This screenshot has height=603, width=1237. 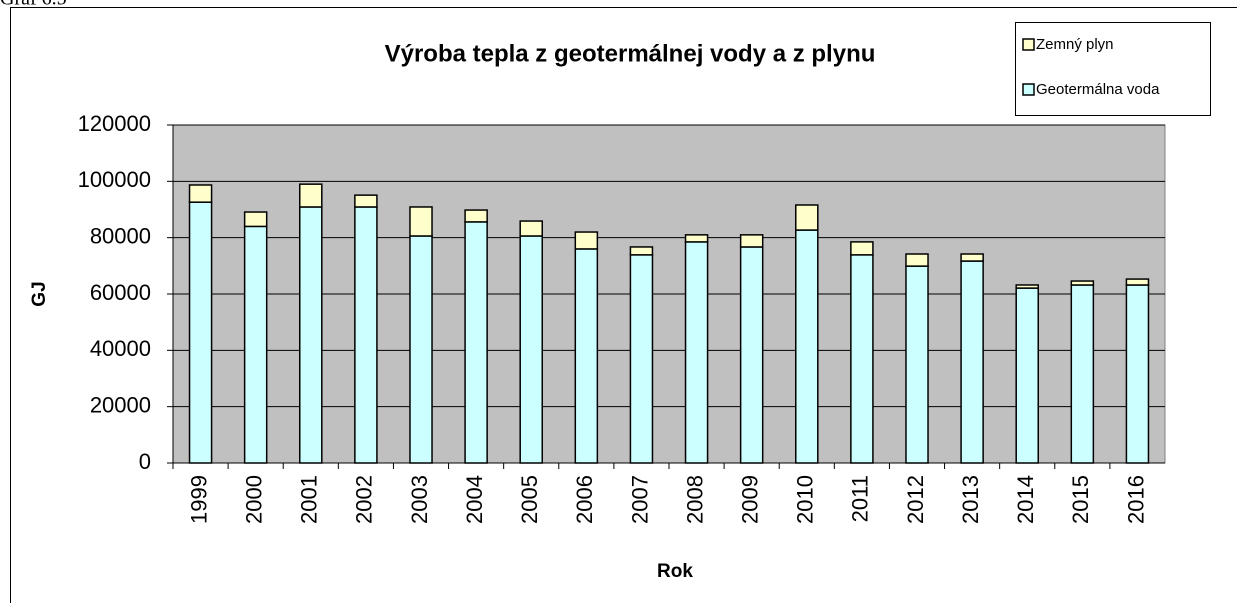 What do you see at coordinates (114, 123) in the screenshot?
I see `y-tick-label: 120000` at bounding box center [114, 123].